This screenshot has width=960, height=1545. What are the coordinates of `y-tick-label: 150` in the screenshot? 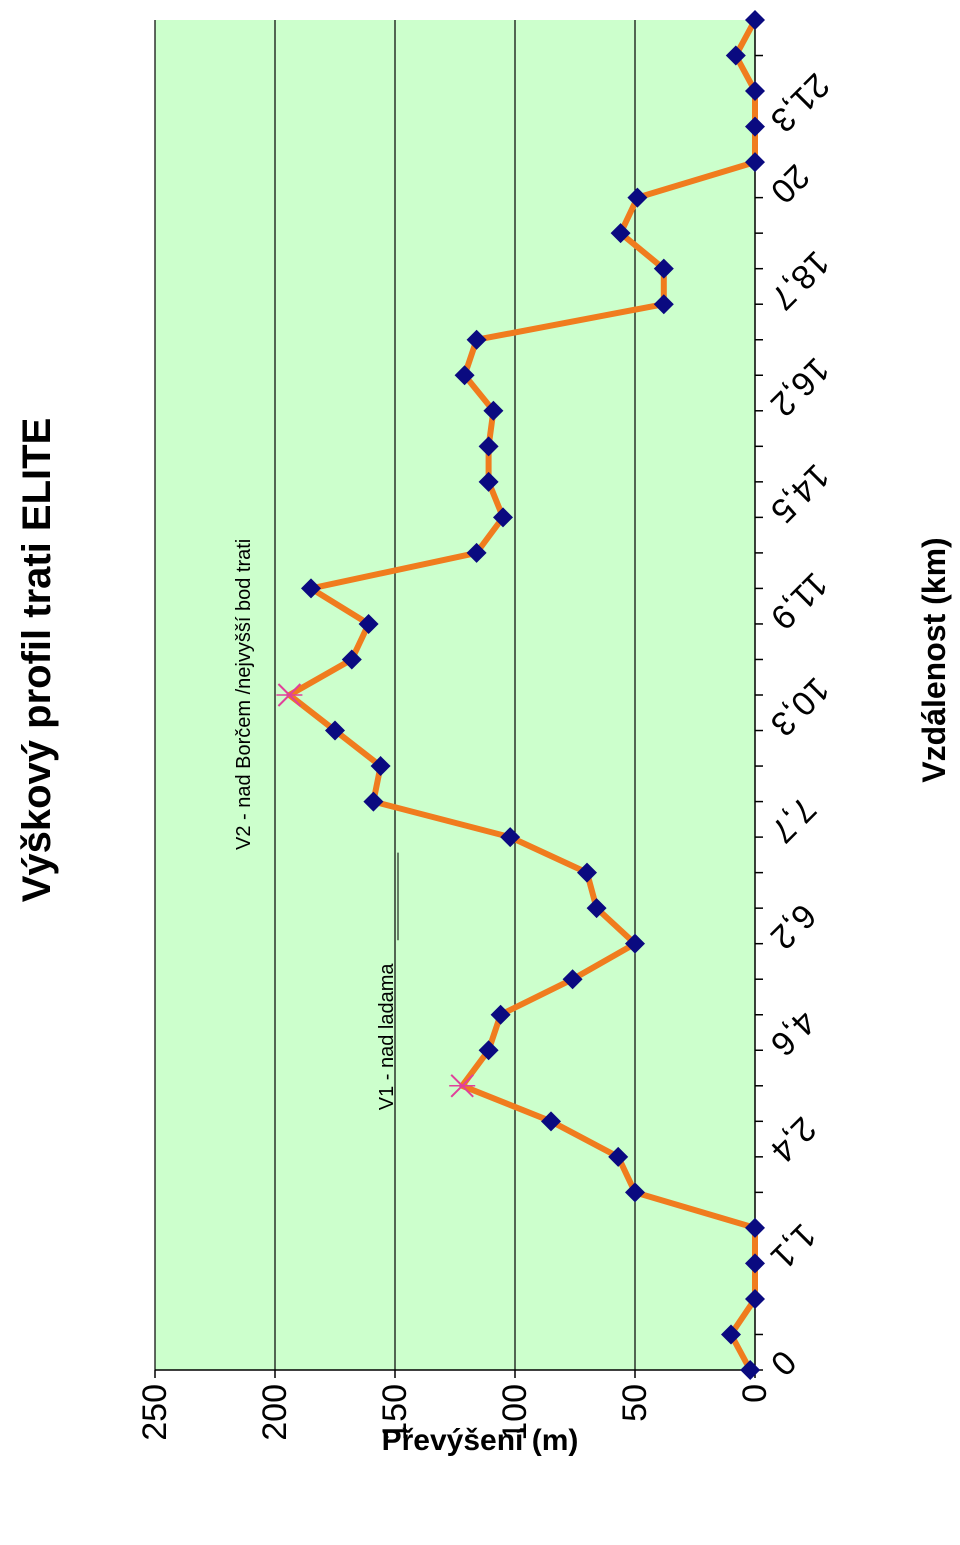 It's located at (395, 1412).